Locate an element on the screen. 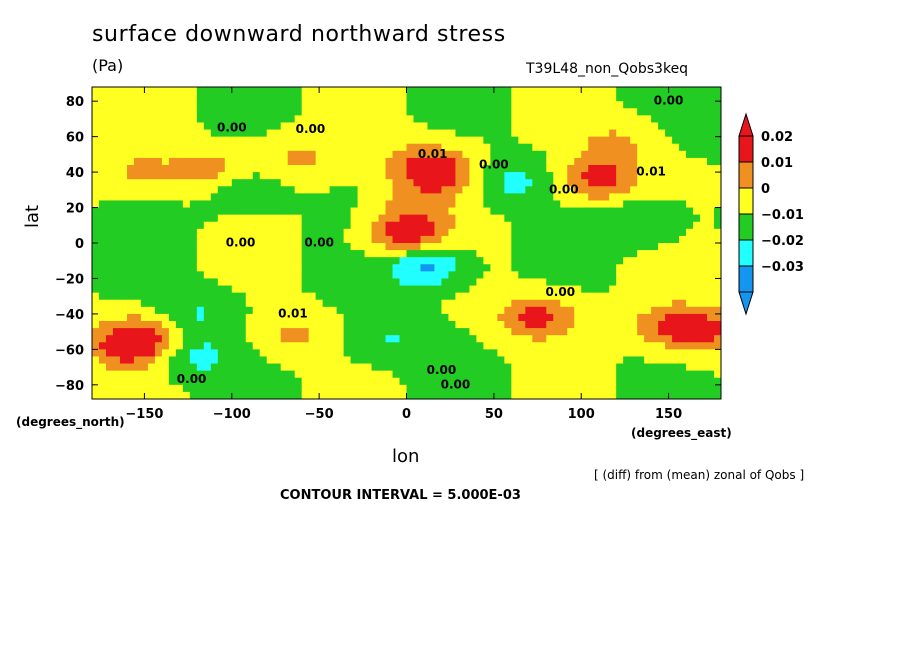  y-tick-label: 40 is located at coordinates (75, 173).